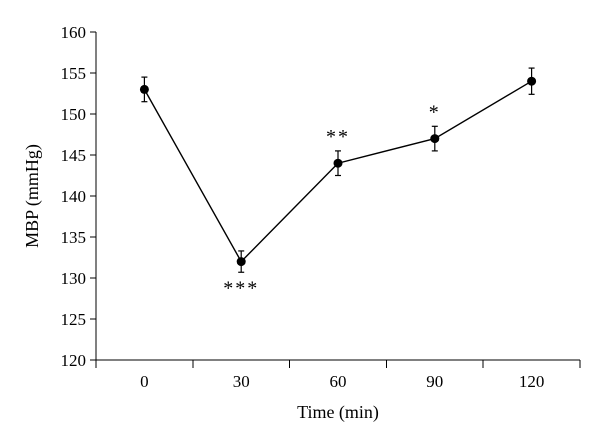 This screenshot has height=448, width=600. Describe the element at coordinates (74, 73) in the screenshot. I see `y-tick-label: 155` at that location.